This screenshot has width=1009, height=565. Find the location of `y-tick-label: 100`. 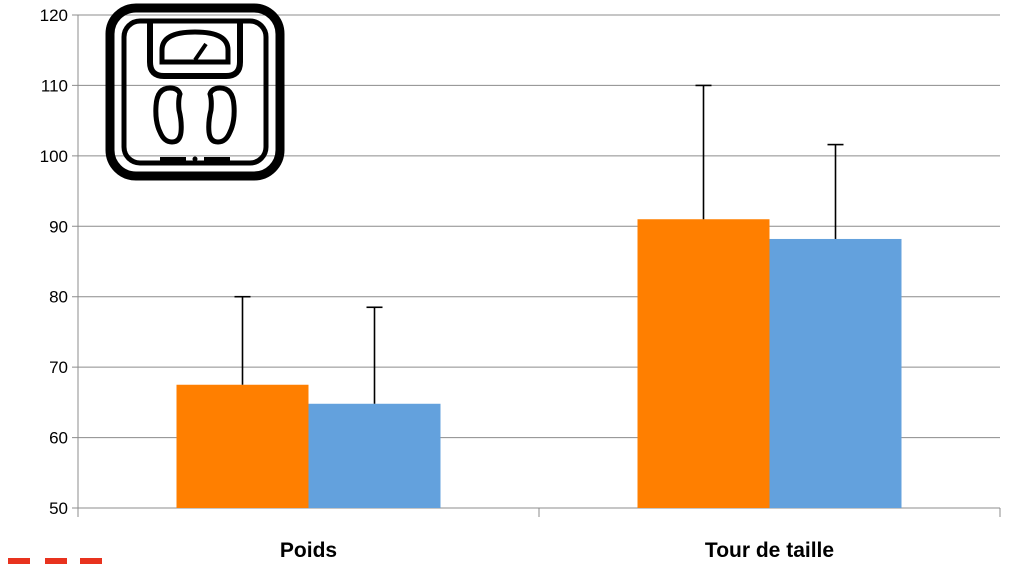

y-tick-label: 100 is located at coordinates (54, 156).